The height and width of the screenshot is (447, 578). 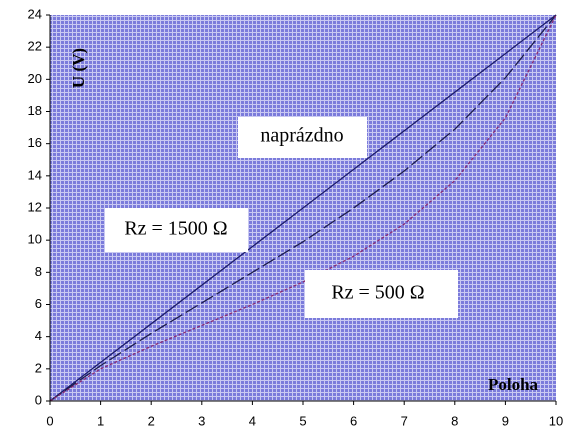 I want to click on y-tick-label: 4, so click(x=38, y=335).